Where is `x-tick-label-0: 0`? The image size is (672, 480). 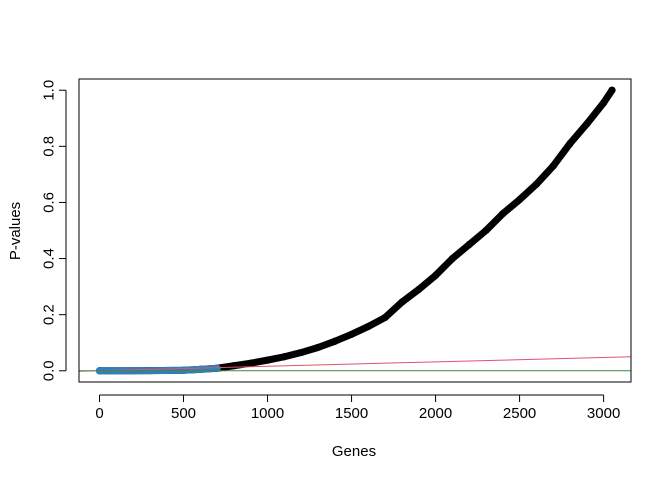
x-tick-label-0: 0 is located at coordinates (99, 413).